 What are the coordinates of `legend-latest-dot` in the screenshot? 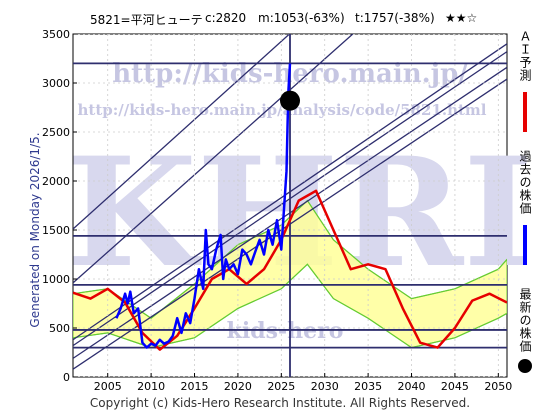 It's located at (525, 366).